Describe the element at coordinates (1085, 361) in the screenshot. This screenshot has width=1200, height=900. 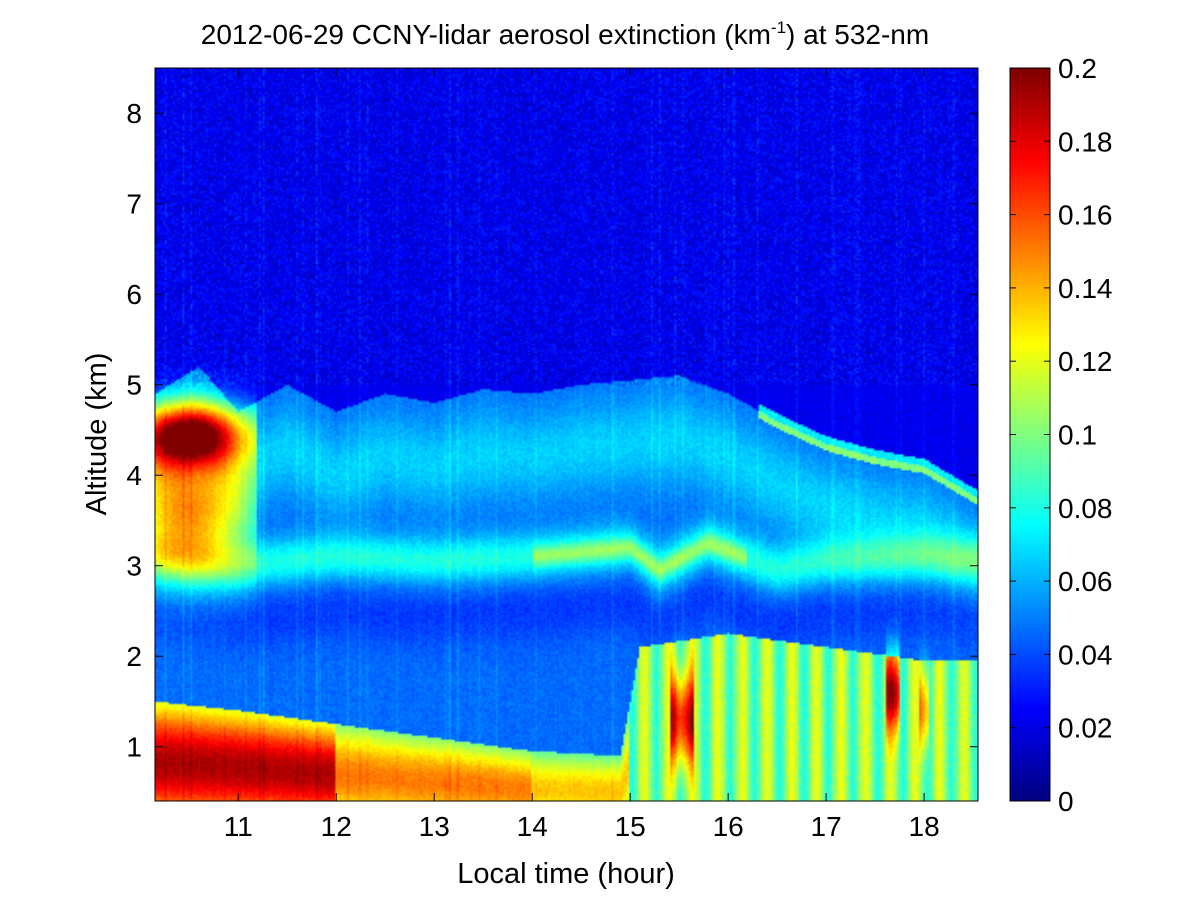
I see `colorbar-tick-label: 0.12` at that location.